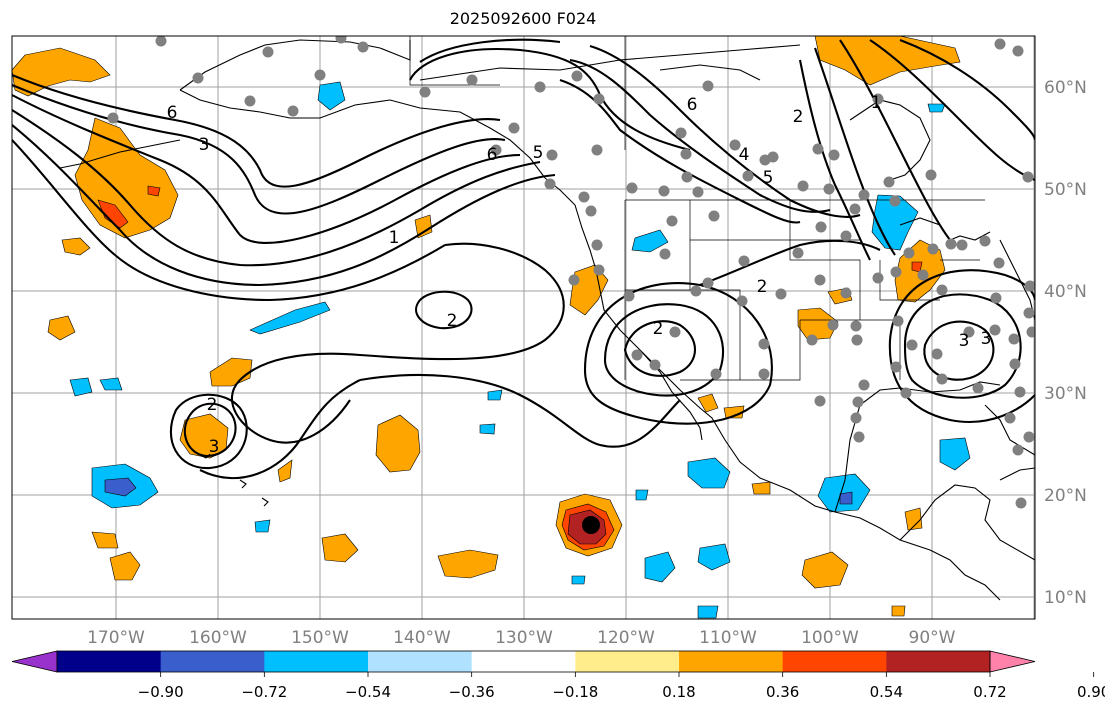 Image resolution: width=1105 pixels, height=712 pixels. I want to click on colorbar-tick-label: 0.54, so click(886, 692).